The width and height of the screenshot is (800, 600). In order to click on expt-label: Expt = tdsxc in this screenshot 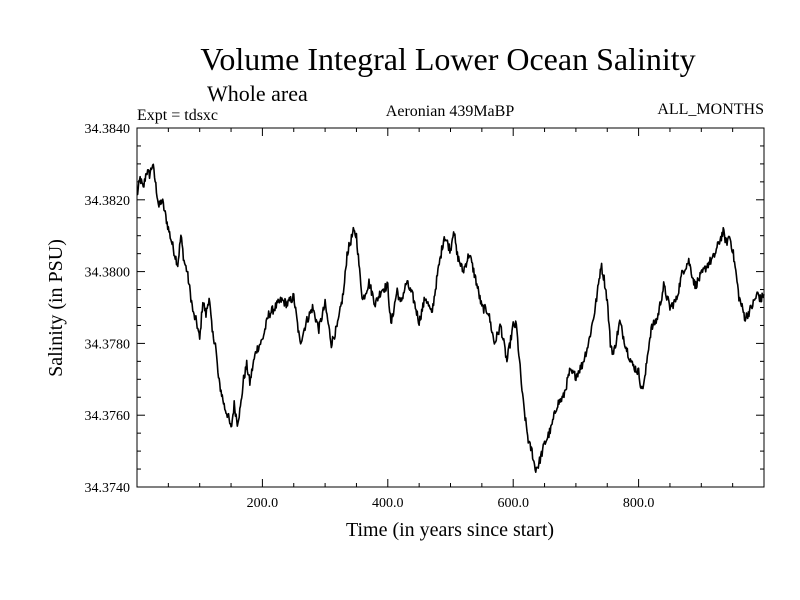, I will do `click(177, 115)`.